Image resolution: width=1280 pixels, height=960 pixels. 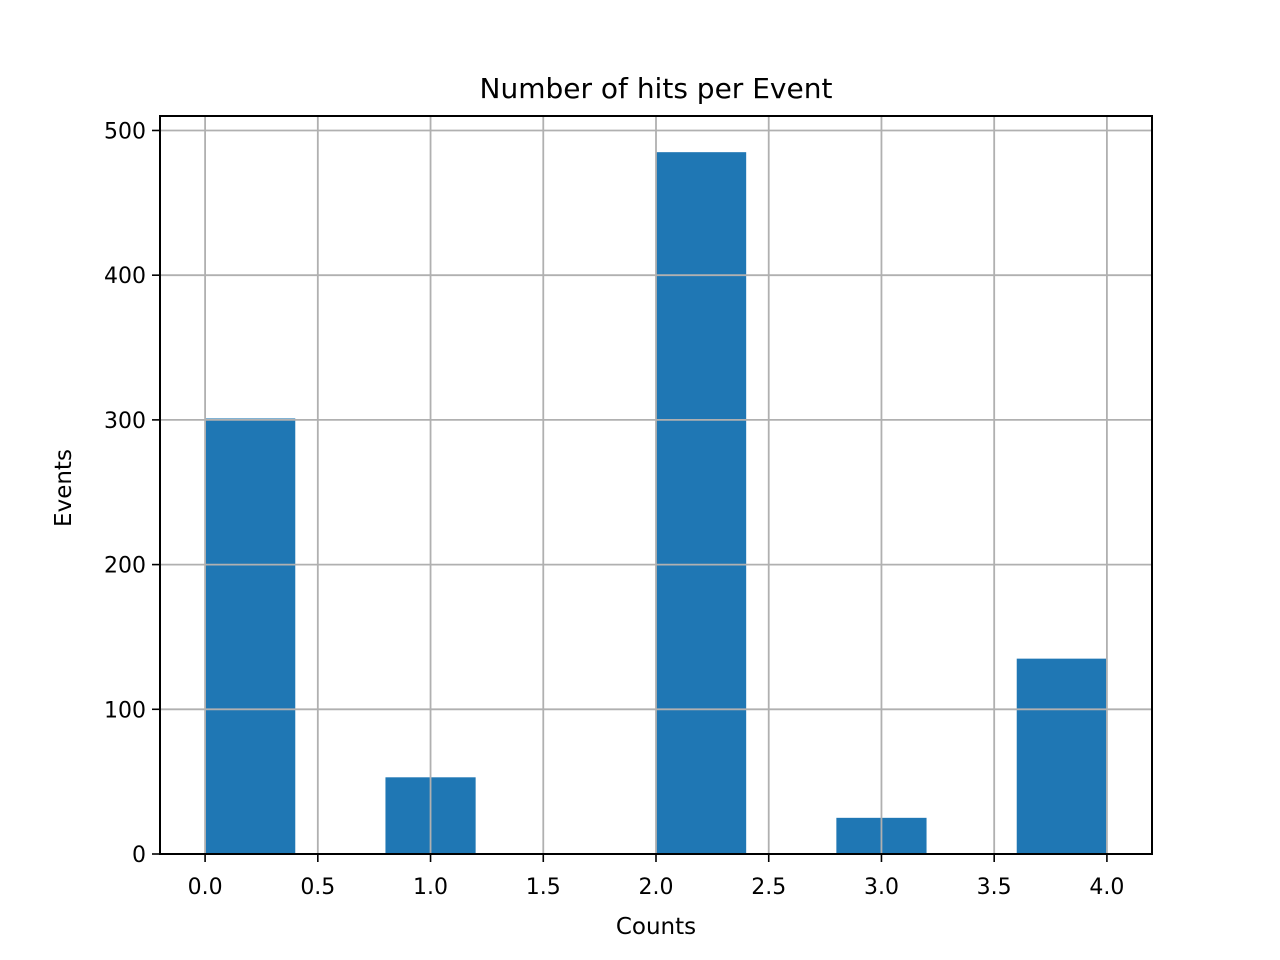 I want to click on x-tick-label: 0.0, so click(x=205, y=887).